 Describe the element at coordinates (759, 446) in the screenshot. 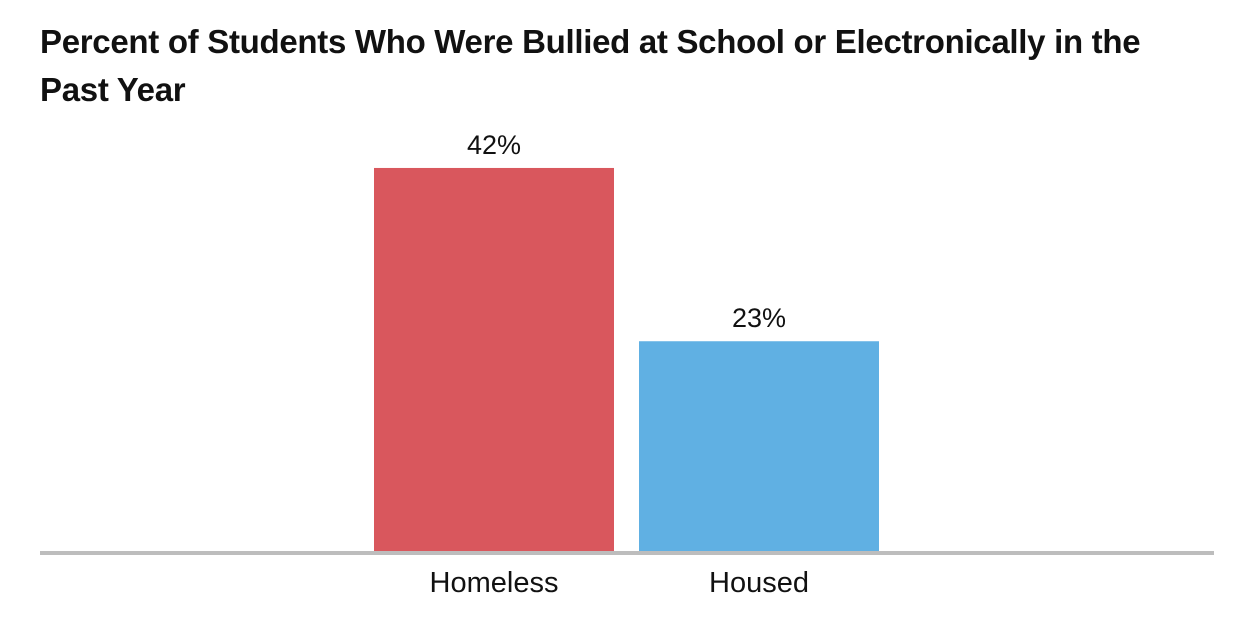

I see `bar-housed` at that location.